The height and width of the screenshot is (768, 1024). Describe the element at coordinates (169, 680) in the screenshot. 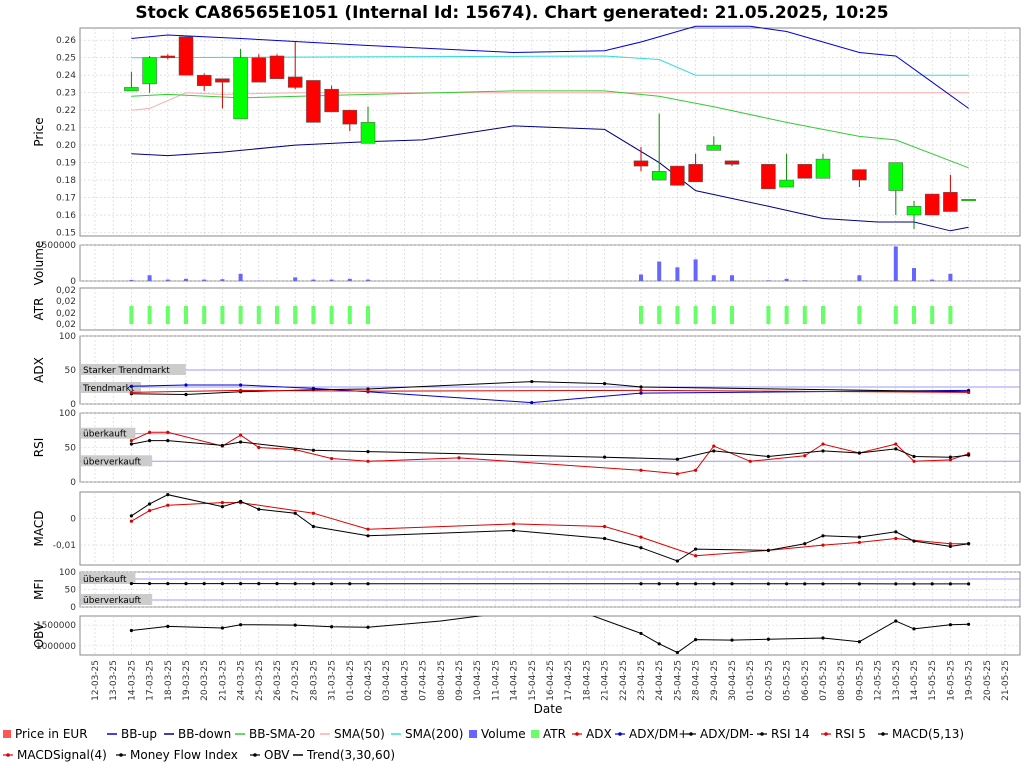

I see `x-tick-label: 18-03-25` at that location.